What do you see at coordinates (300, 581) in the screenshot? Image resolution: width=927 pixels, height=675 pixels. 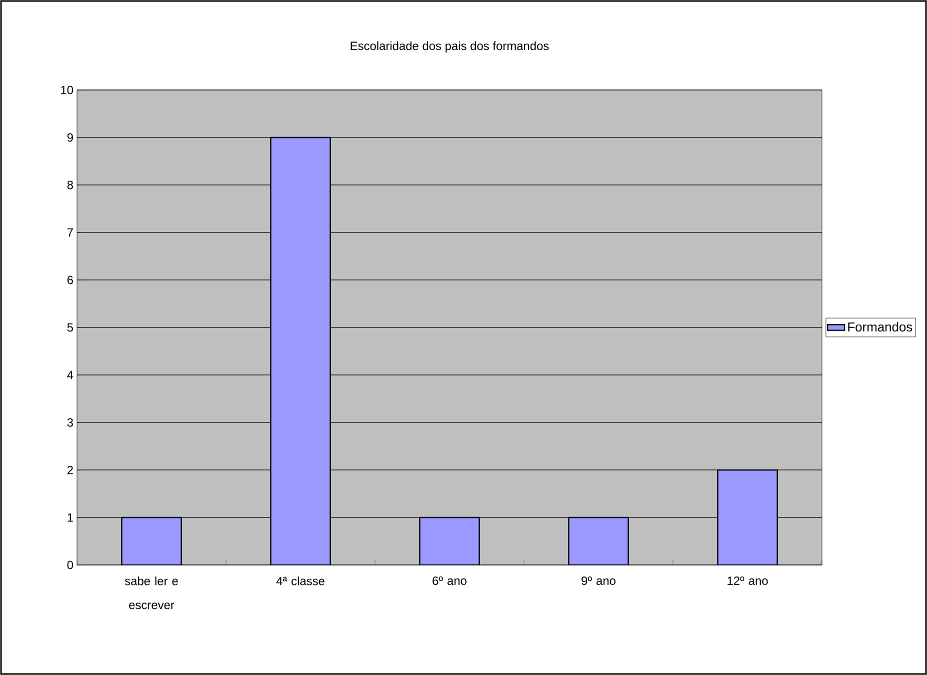 I see `x-tick-label: 4ª classe` at bounding box center [300, 581].